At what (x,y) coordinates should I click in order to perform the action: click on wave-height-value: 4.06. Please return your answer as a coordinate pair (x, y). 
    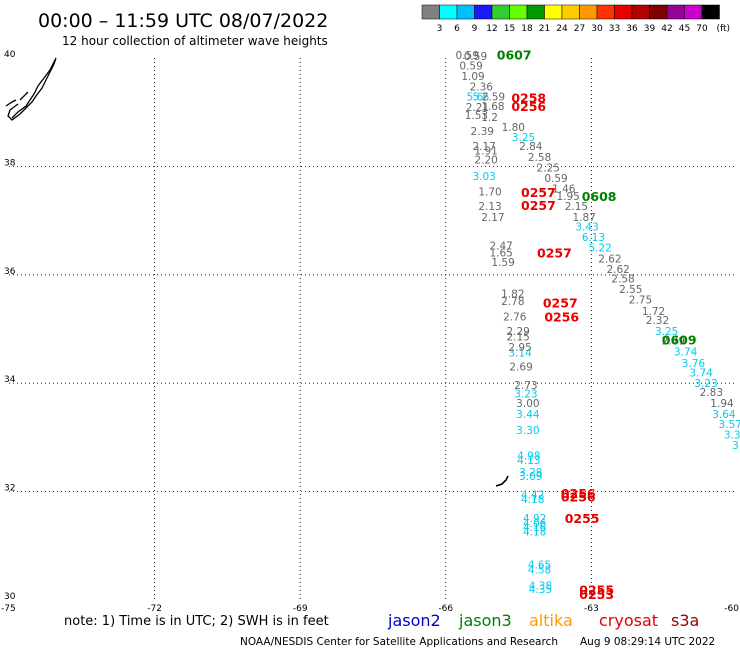
    Looking at the image, I should click on (535, 524).